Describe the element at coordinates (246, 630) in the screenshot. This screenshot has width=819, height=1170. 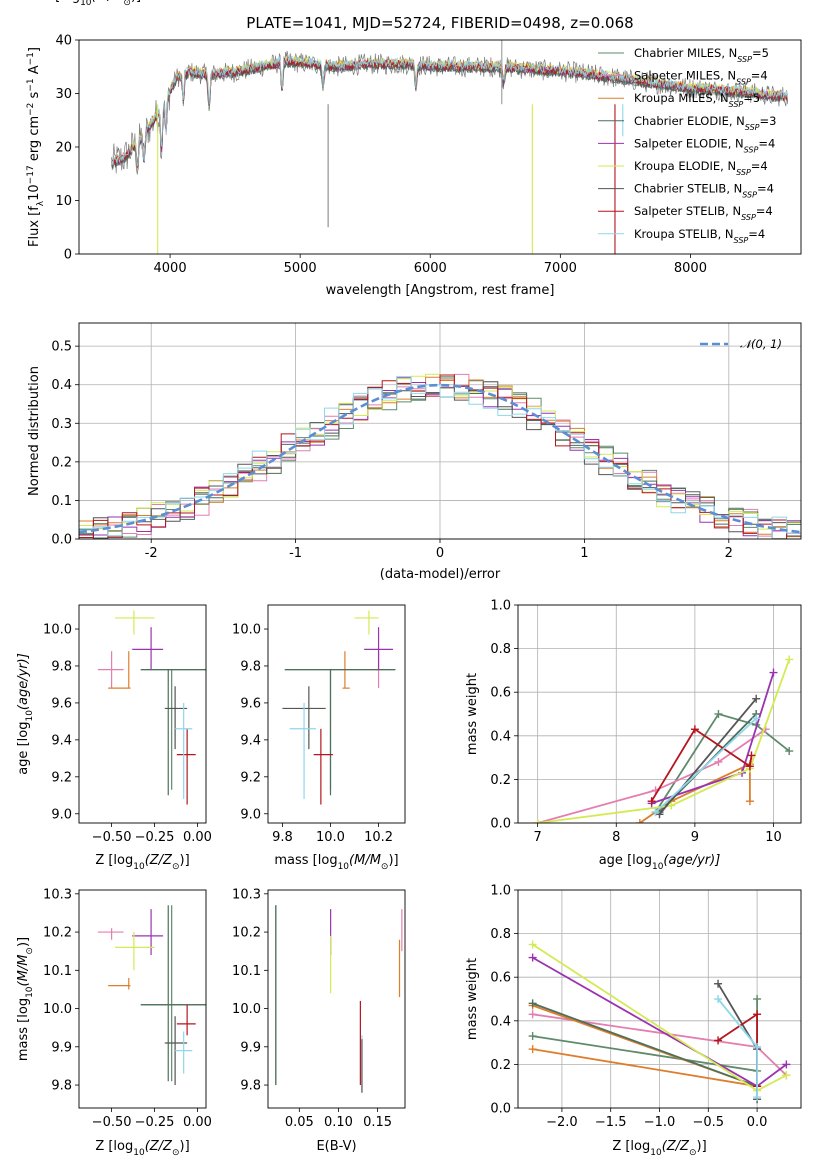
I see `y-tick-label: 10.0` at that location.